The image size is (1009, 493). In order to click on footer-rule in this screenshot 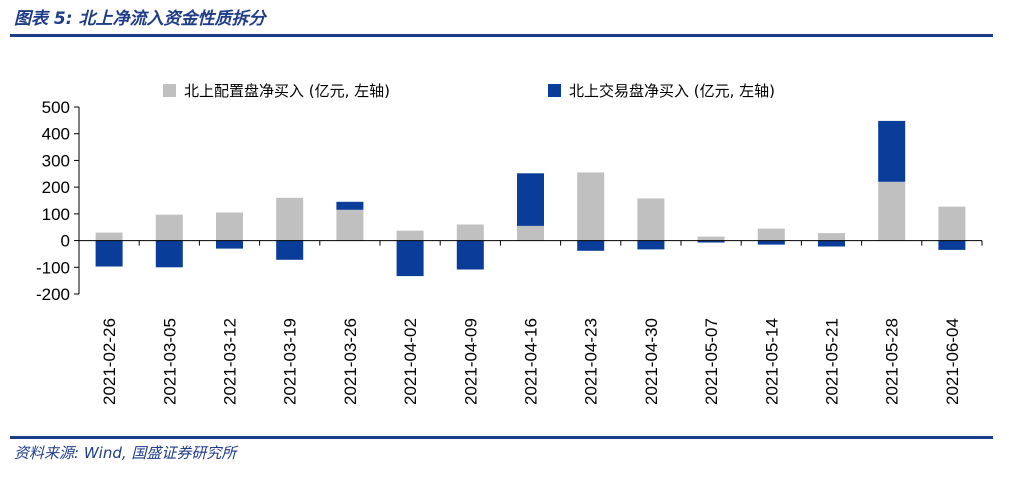, I will do `click(501, 437)`.